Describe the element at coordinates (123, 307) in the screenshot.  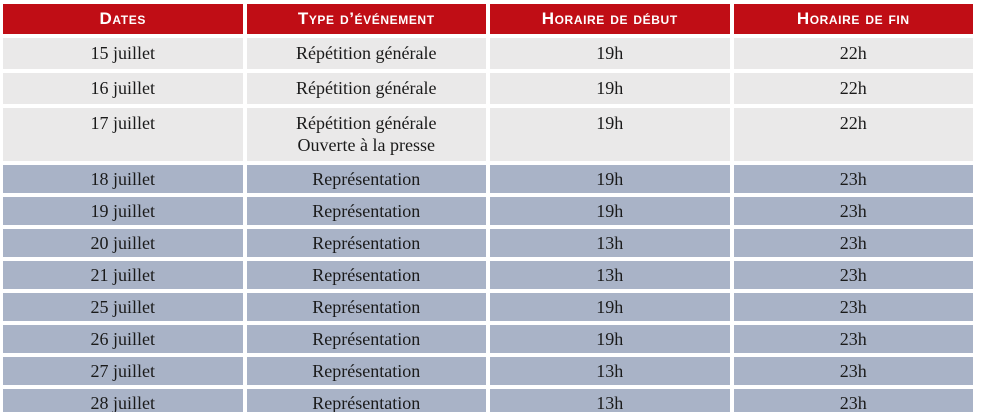
I see `date-cell: 25 juillet` at that location.